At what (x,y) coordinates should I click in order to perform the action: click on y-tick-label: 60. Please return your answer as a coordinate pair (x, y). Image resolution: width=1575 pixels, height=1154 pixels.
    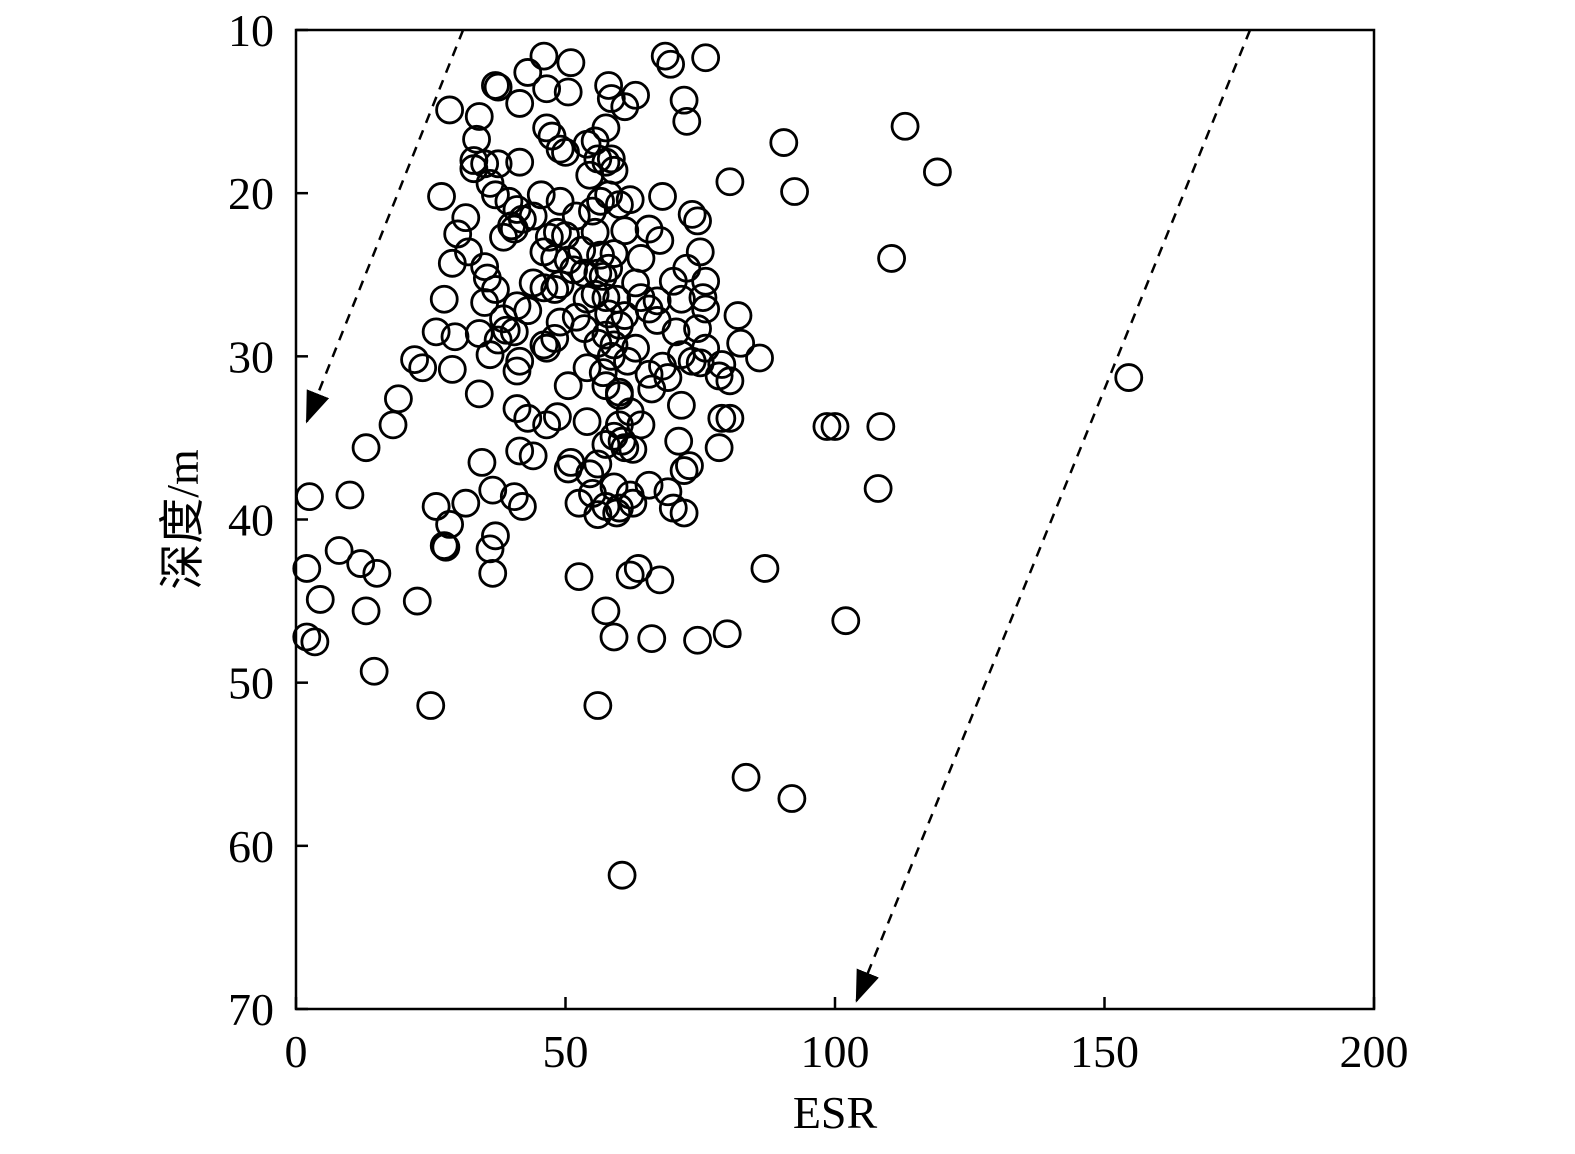
    Looking at the image, I should click on (251, 846).